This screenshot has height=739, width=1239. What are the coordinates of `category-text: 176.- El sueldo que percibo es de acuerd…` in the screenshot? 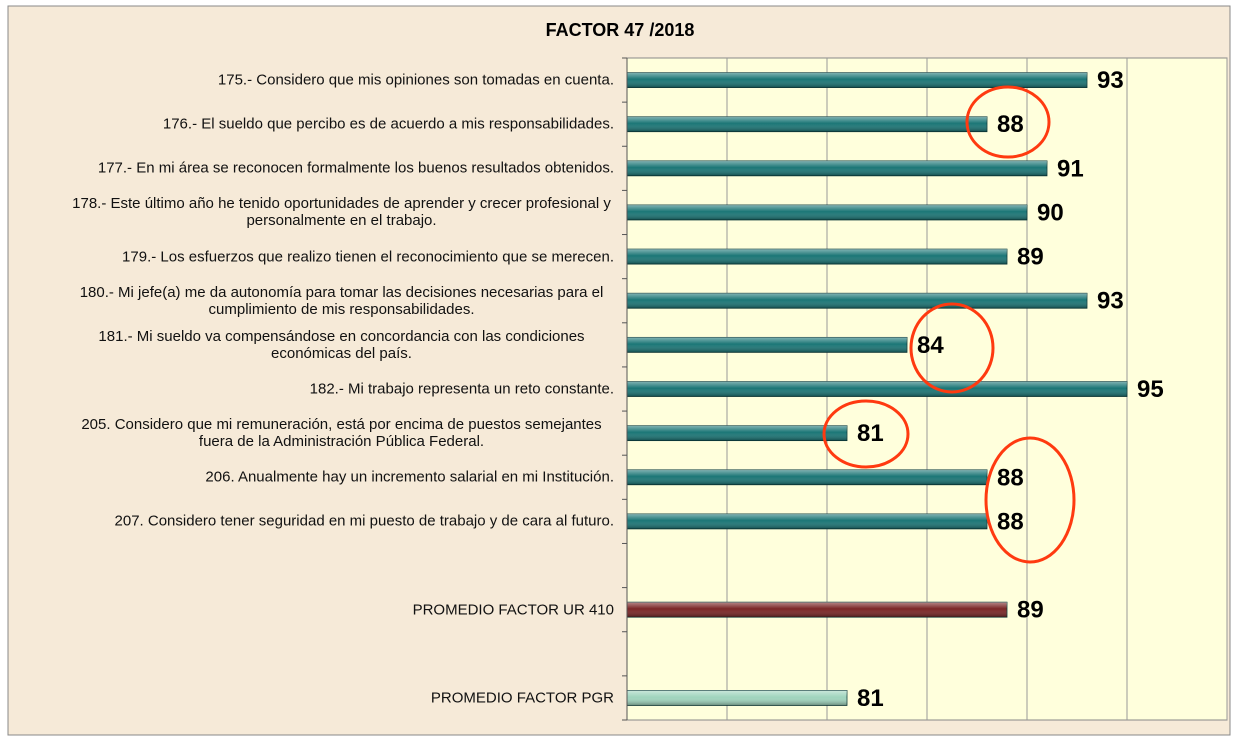 It's located at (388, 124).